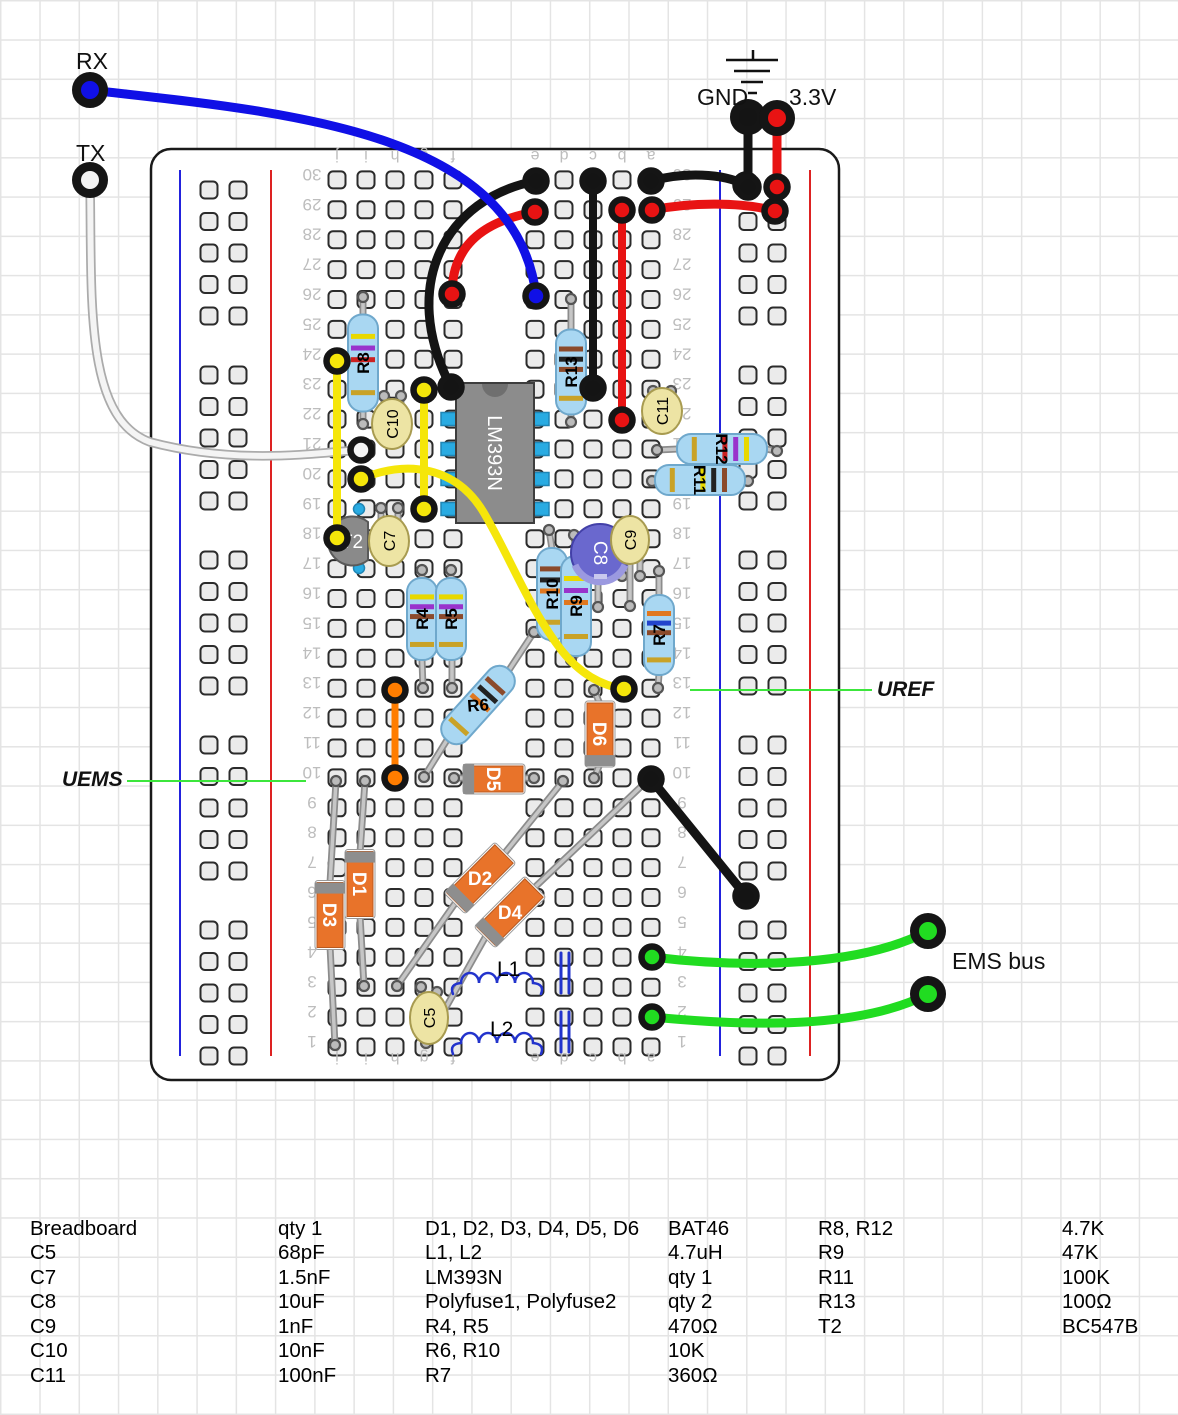  I want to click on resistor-R4, so click(422, 619).